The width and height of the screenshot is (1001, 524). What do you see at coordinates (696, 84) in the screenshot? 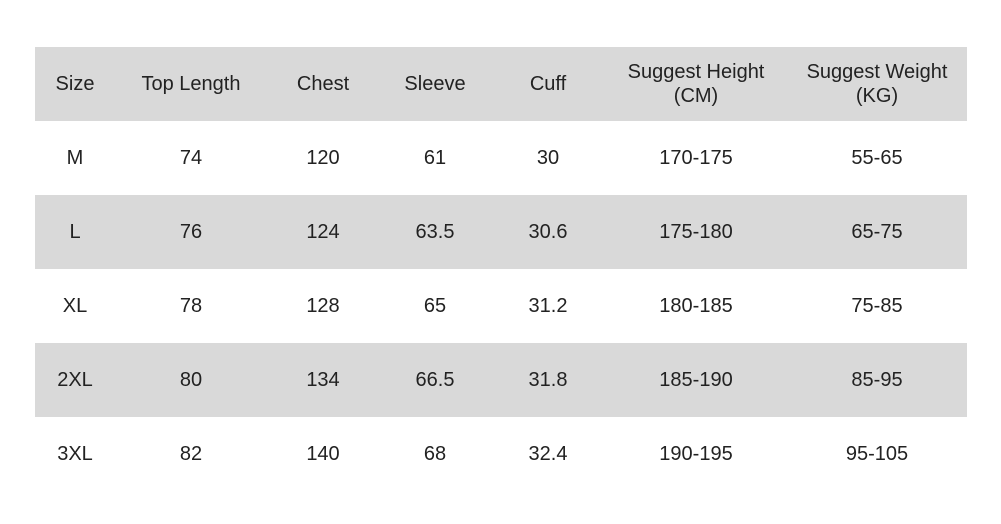
I see `header-suggest-height: Suggest Height (CM)` at bounding box center [696, 84].